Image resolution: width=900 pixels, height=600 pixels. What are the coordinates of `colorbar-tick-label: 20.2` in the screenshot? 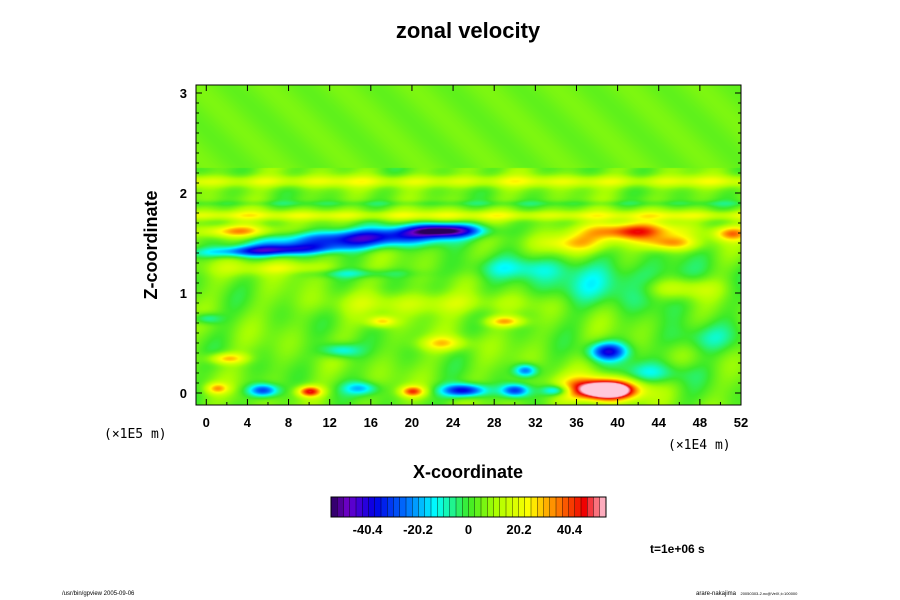 It's located at (518, 529).